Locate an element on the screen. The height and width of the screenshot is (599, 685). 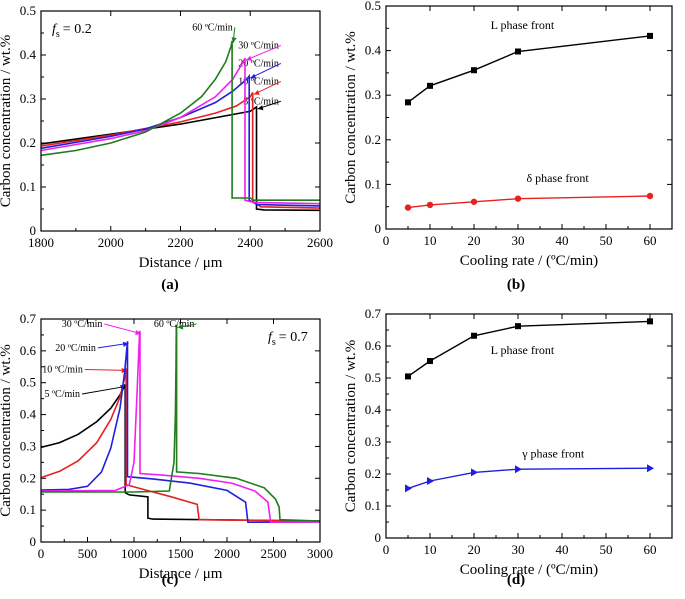
panel-caption: (d) is located at coordinates (516, 580).